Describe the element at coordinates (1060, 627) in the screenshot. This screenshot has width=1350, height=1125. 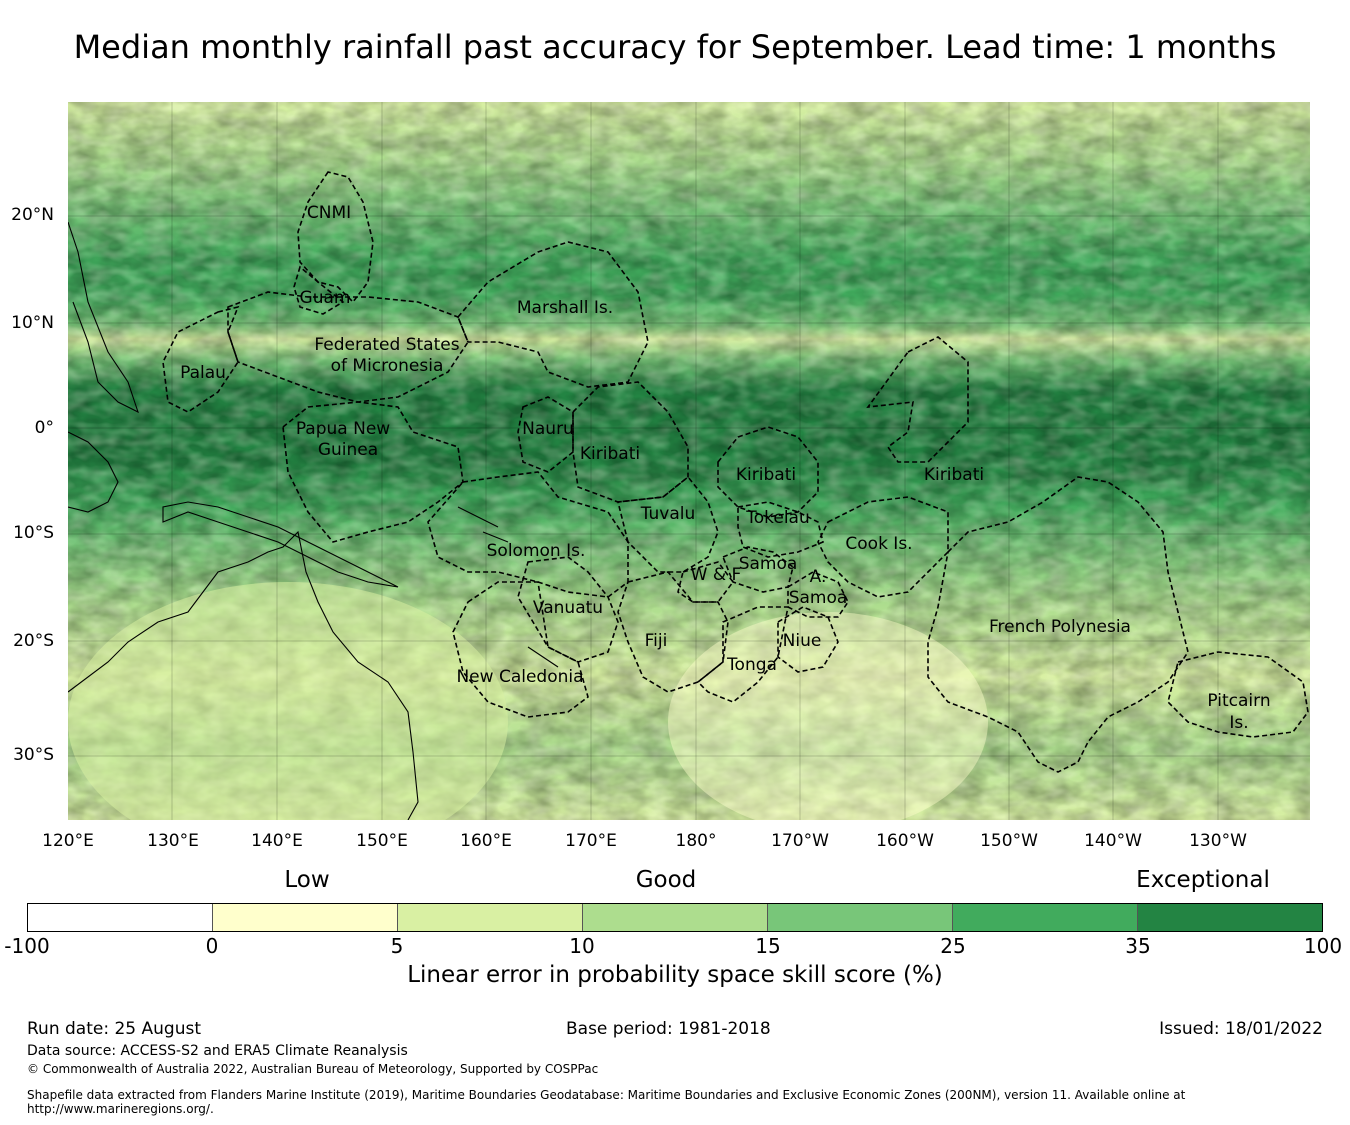
I see `region-label: French Polynesia` at that location.